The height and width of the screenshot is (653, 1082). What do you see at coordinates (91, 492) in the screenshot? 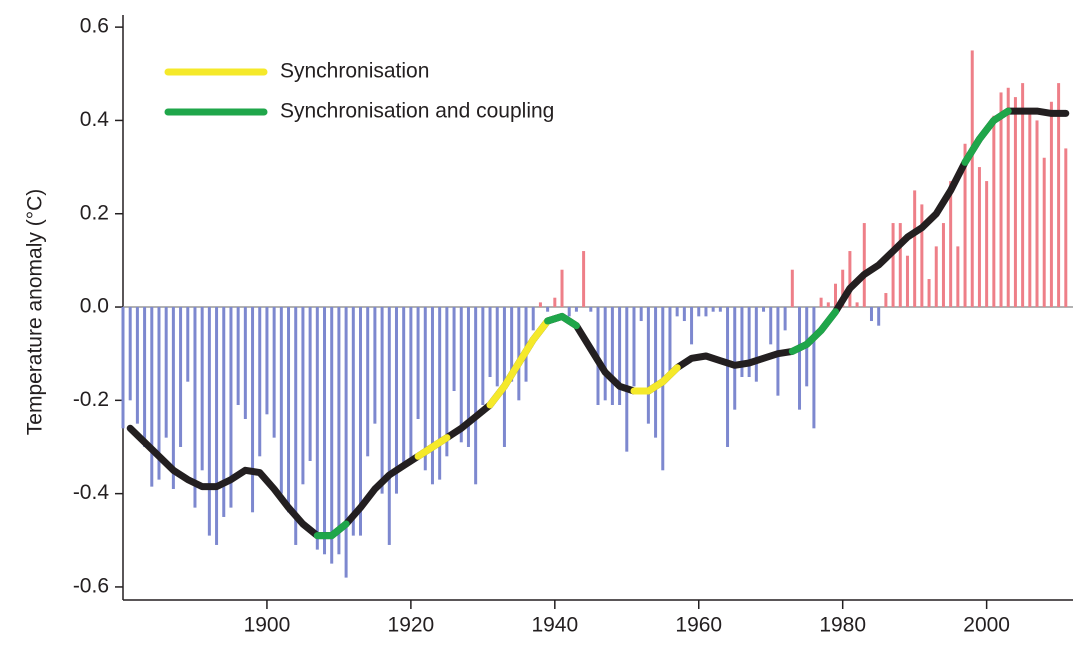
I see `y-tick-label: -0.4` at bounding box center [91, 492].